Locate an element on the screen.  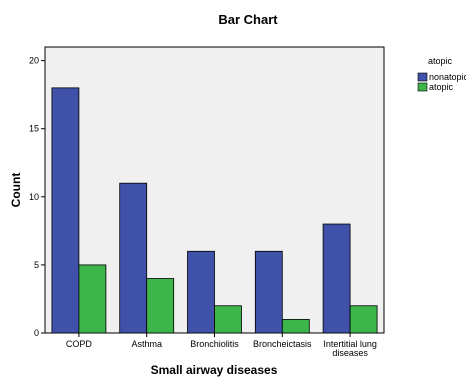
y-axis-title: Count is located at coordinates (16, 190).